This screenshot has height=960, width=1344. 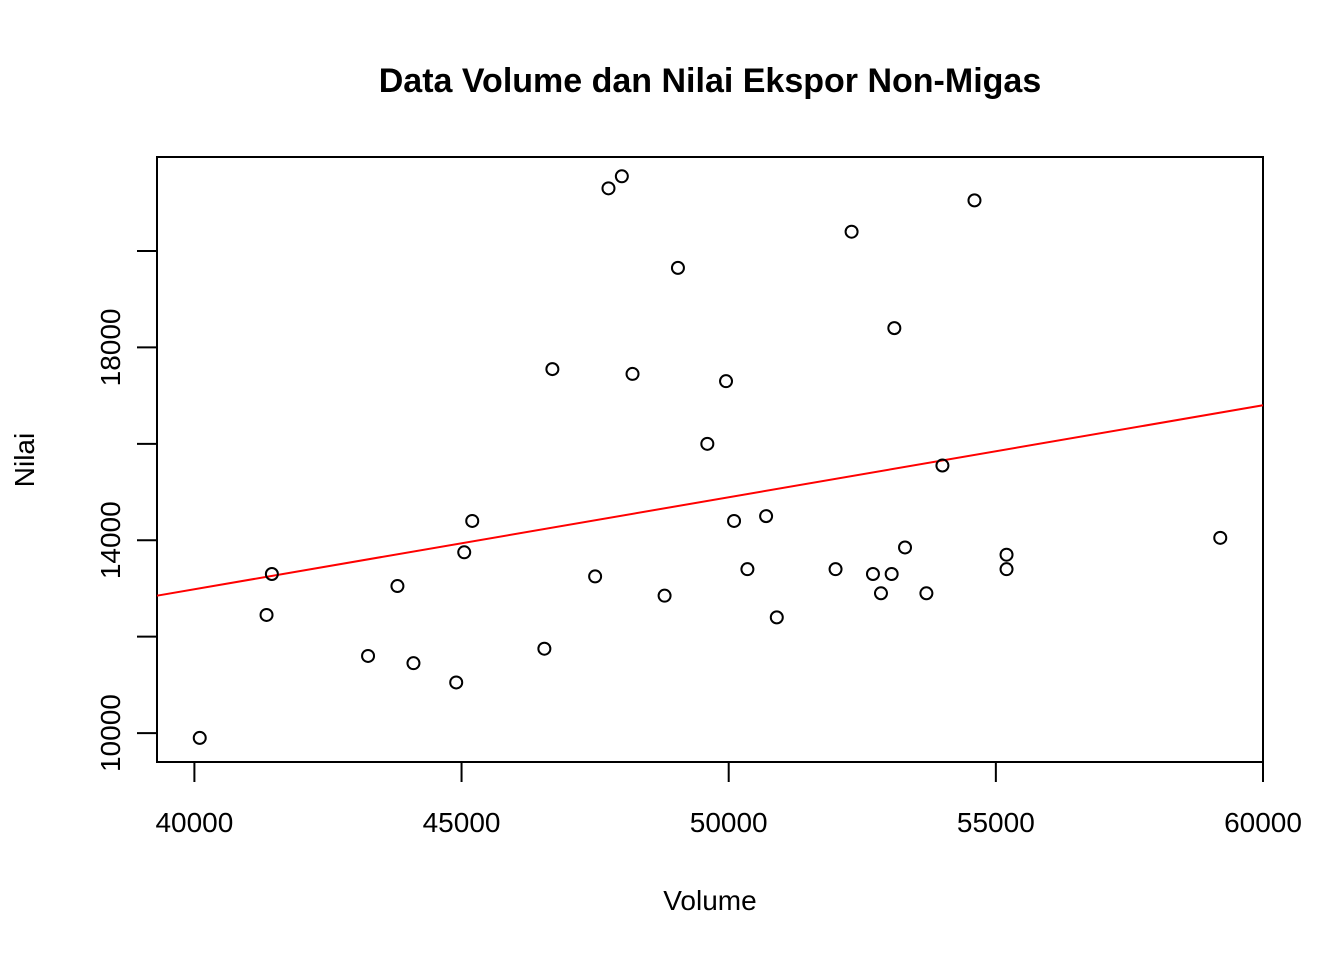 I want to click on x-tick-label: 55000, so click(x=996, y=822).